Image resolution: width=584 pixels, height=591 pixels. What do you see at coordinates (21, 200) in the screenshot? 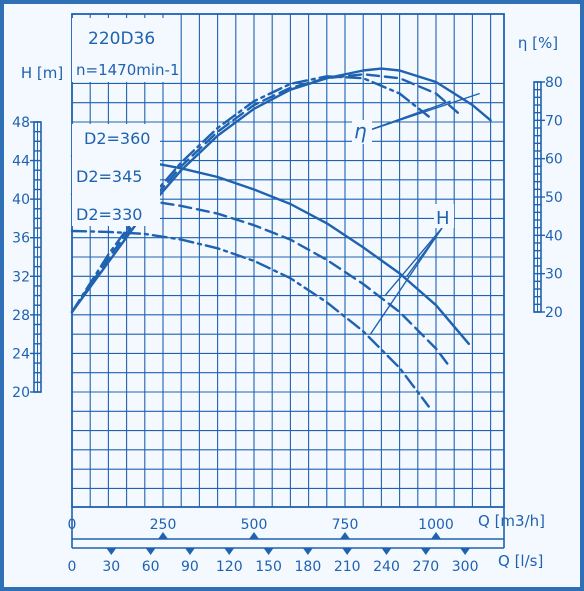
I see `h-axis-tick-label: 40` at bounding box center [21, 200].